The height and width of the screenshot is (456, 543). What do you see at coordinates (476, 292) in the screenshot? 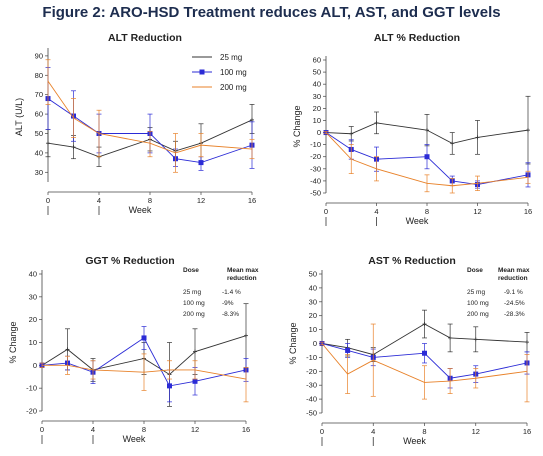
I see `table-row-dose: 25 mg` at bounding box center [476, 292].